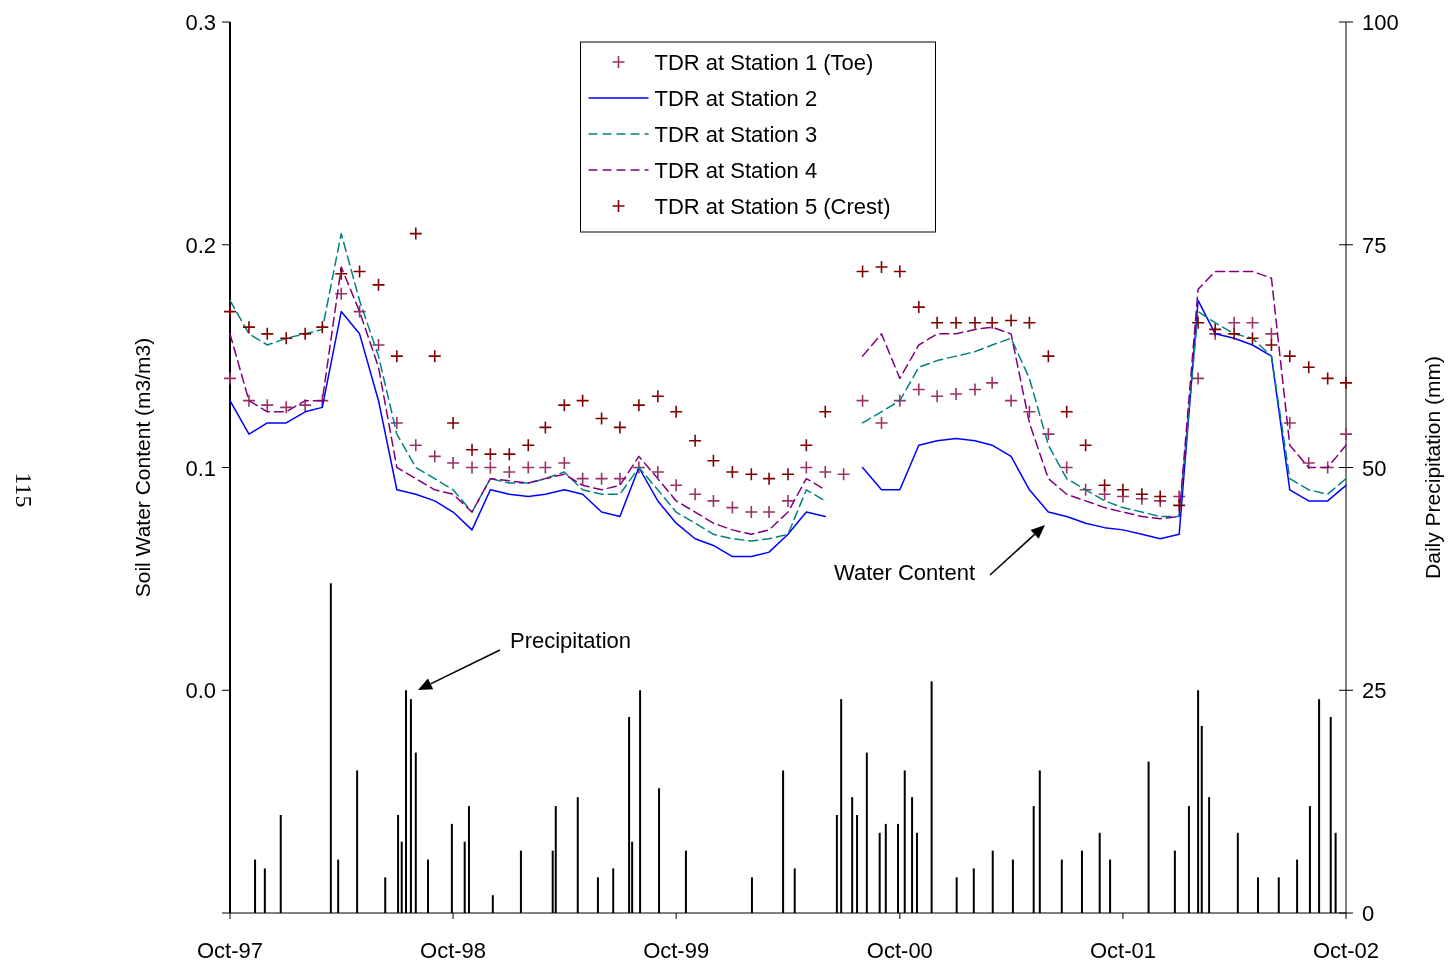 Image resolution: width=1451 pixels, height=965 pixels. I want to click on x-tick-label: Oct-98, so click(453, 950).